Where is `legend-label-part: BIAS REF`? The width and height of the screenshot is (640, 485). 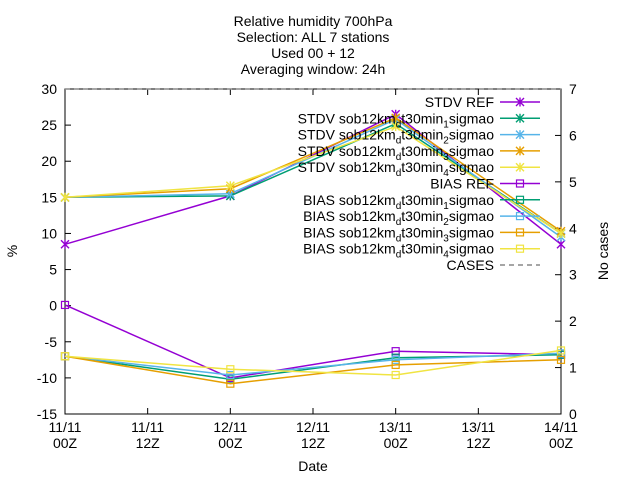 legend-label-part: BIAS REF is located at coordinates (462, 184).